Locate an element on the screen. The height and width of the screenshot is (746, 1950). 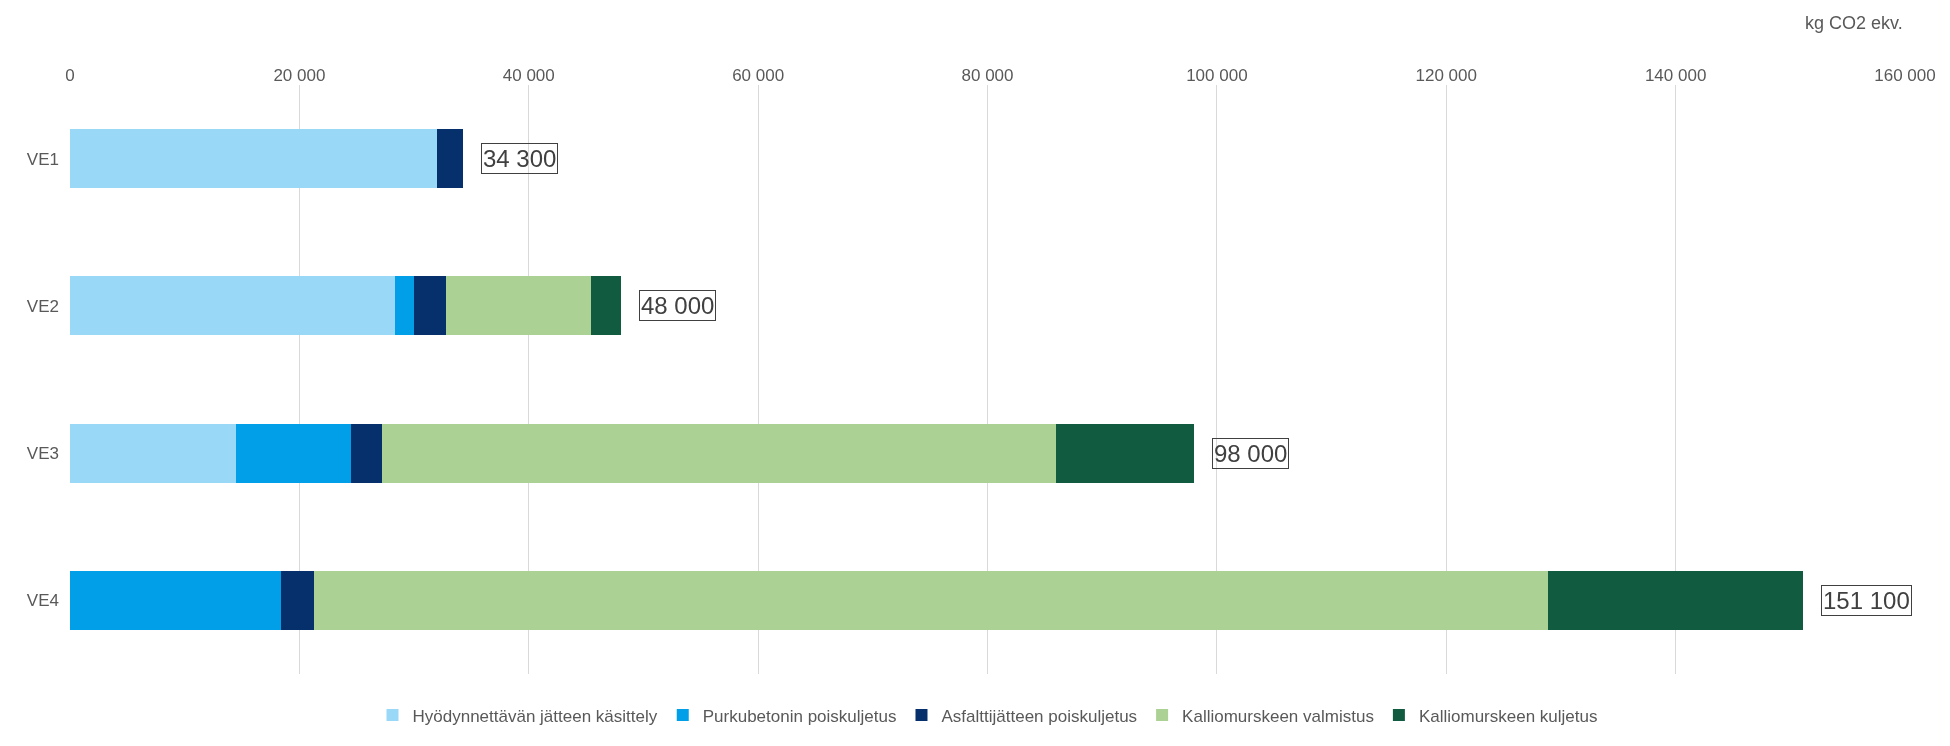
y-tick-label: VE1 is located at coordinates (42, 159).